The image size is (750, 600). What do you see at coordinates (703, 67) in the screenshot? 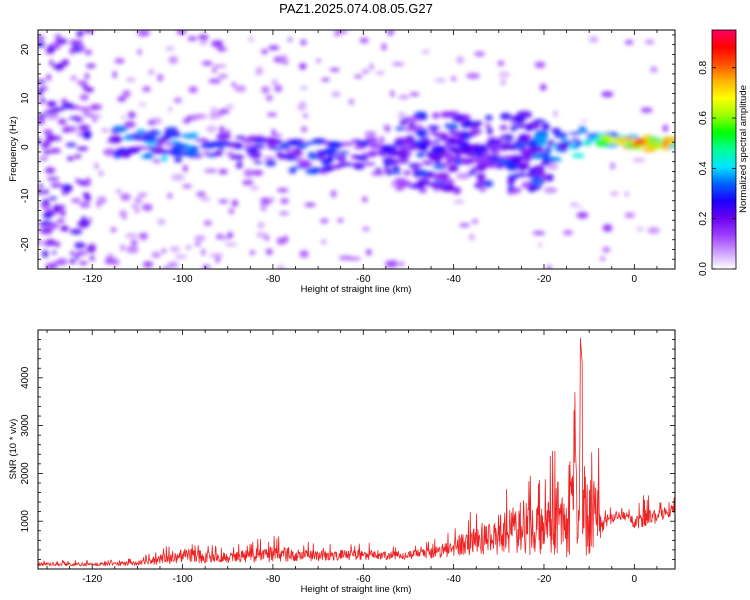
I see `colorbar-tick-label: 0.8` at bounding box center [703, 67].